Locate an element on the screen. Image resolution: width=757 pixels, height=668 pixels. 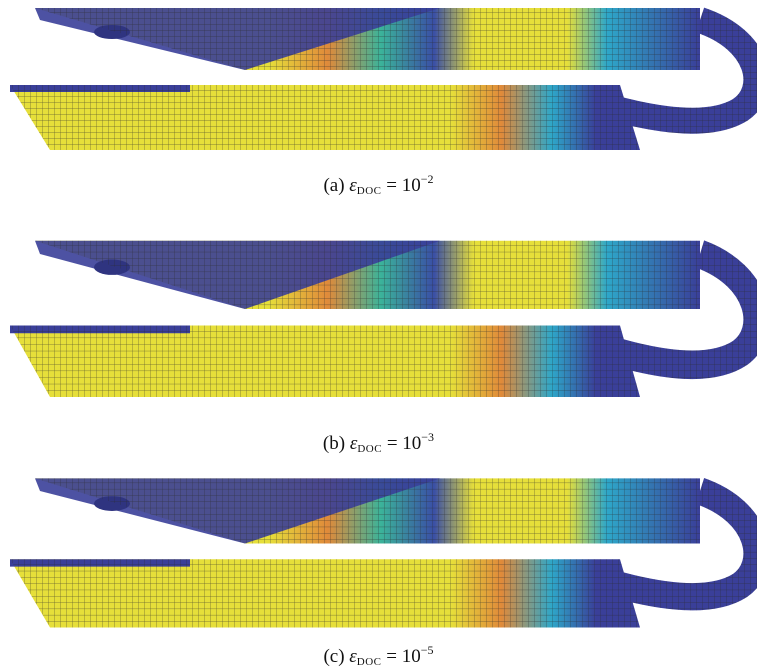
caption: (c) εDOC = 10−5 is located at coordinates (378, 655).